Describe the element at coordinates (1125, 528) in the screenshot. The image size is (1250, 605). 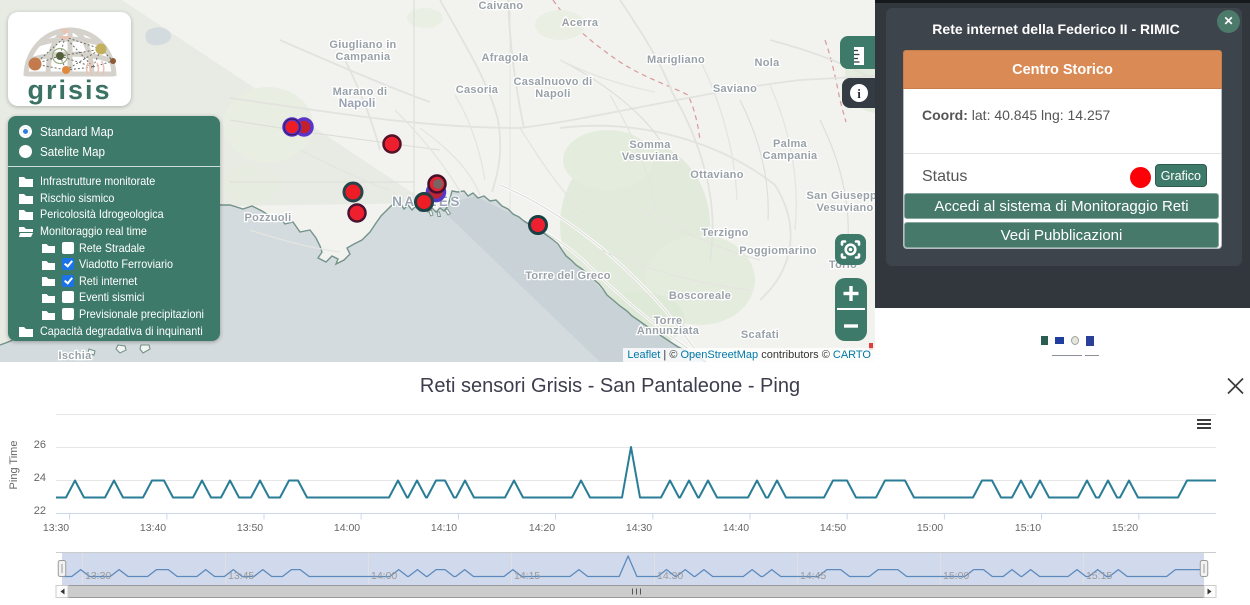
I see `svg-text: 15:20` at that location.